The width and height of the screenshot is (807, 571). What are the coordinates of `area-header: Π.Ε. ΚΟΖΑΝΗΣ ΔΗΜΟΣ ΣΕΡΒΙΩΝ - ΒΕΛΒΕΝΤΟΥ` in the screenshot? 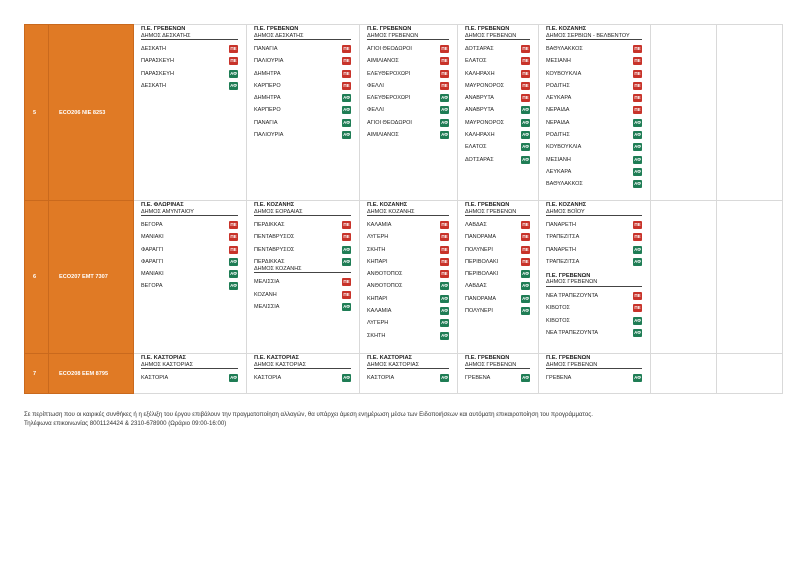 It's located at (594, 32).